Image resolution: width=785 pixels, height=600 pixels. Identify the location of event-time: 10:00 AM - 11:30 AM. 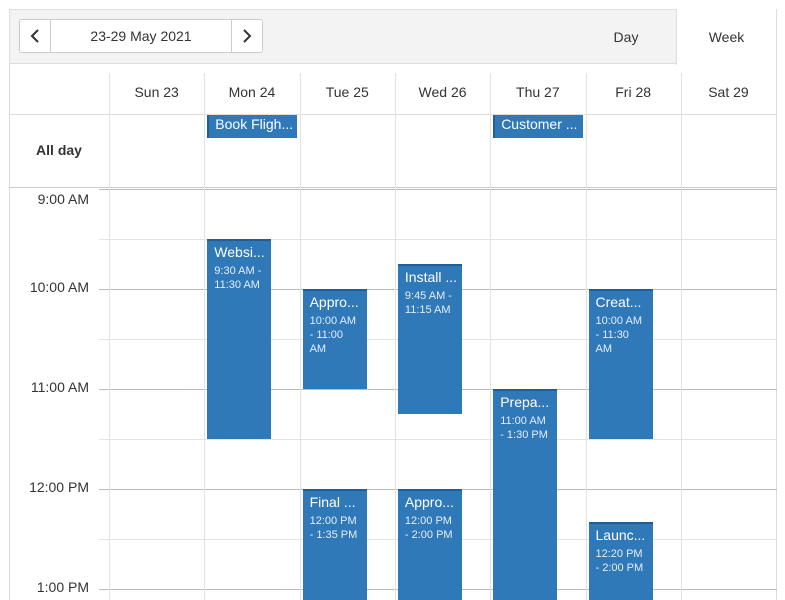
(618, 335).